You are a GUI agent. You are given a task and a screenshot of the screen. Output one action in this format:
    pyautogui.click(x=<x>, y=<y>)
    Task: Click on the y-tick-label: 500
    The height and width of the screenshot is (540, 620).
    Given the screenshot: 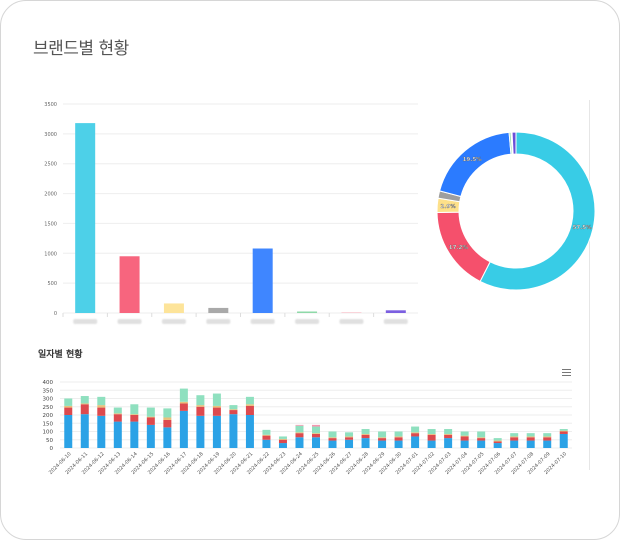 What is the action you would take?
    pyautogui.click(x=52, y=284)
    